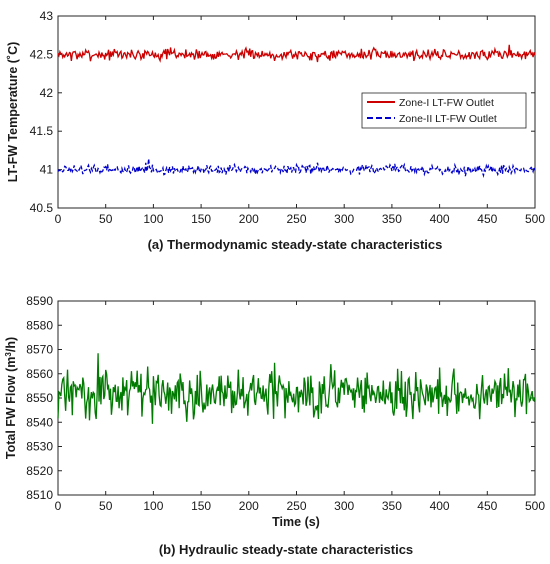  What do you see at coordinates (11, 408) in the screenshot?
I see `ylabel-prefix: Total FW Flow (m` at bounding box center [11, 408].